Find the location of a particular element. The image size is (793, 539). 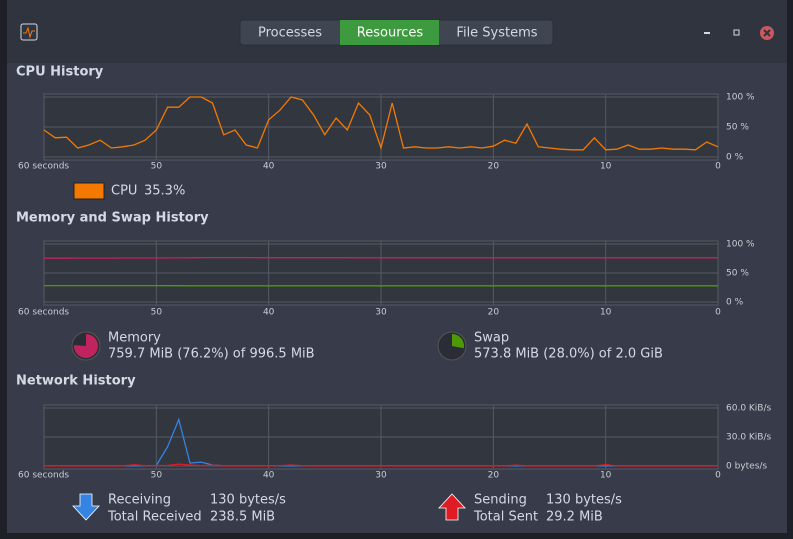

tab: Processes is located at coordinates (290, 33).